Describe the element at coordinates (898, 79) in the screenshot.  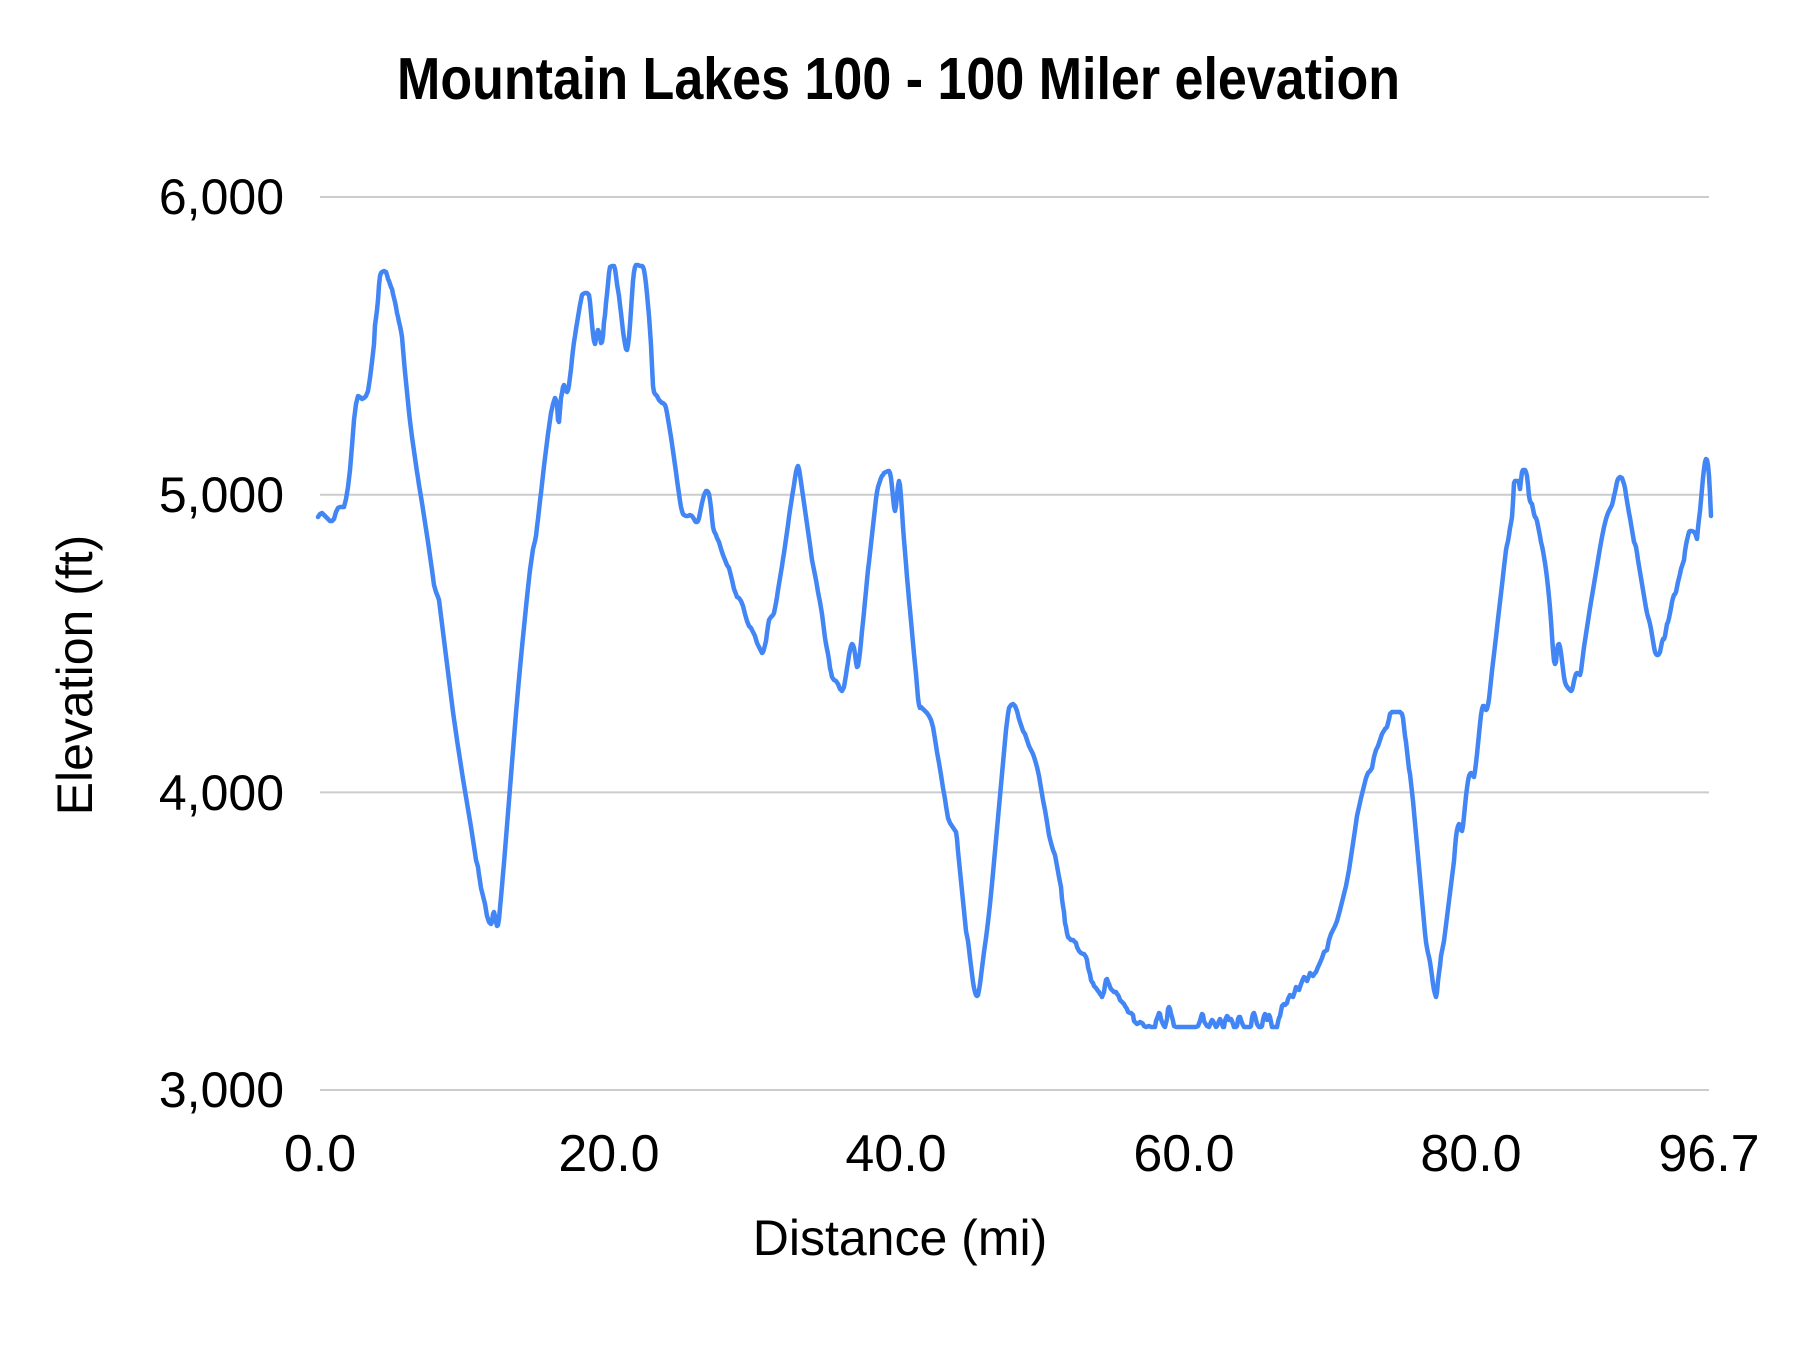
I see `svg-text:Mountain Lakes 100 - 100 Miler: Mountain Lakes 100 - 100 Miler elevation` at that location.